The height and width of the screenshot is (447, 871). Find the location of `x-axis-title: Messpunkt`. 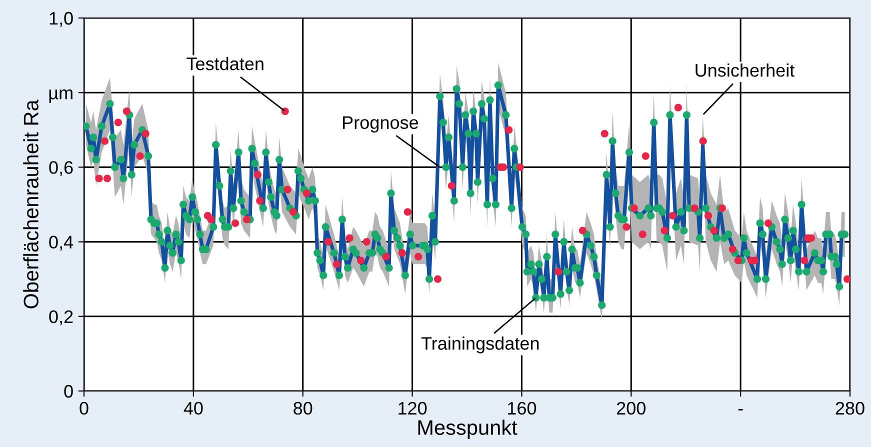

x-axis-title: Messpunkt is located at coordinates (468, 430).